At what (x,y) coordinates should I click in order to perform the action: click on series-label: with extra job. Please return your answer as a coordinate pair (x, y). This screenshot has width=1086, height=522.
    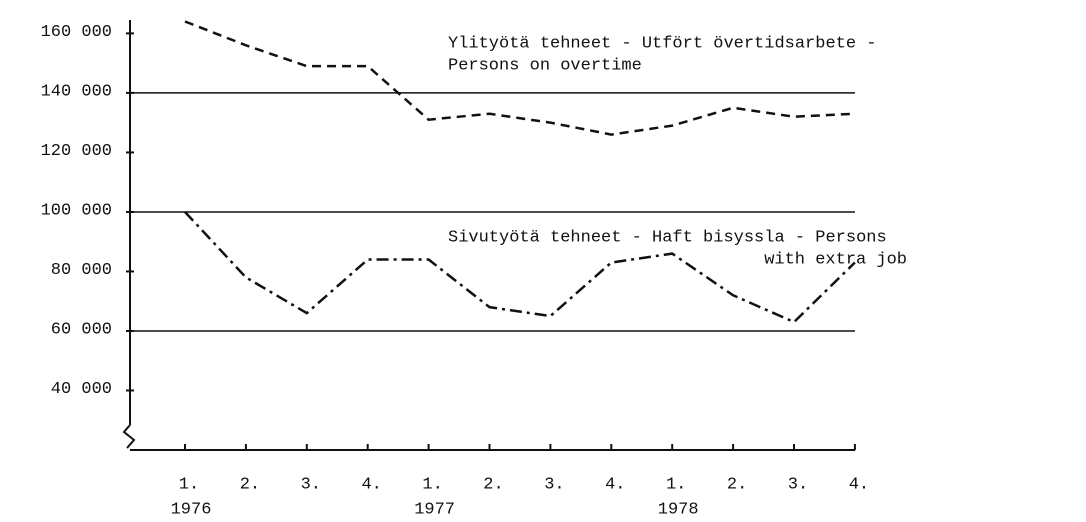
    Looking at the image, I should click on (835, 259).